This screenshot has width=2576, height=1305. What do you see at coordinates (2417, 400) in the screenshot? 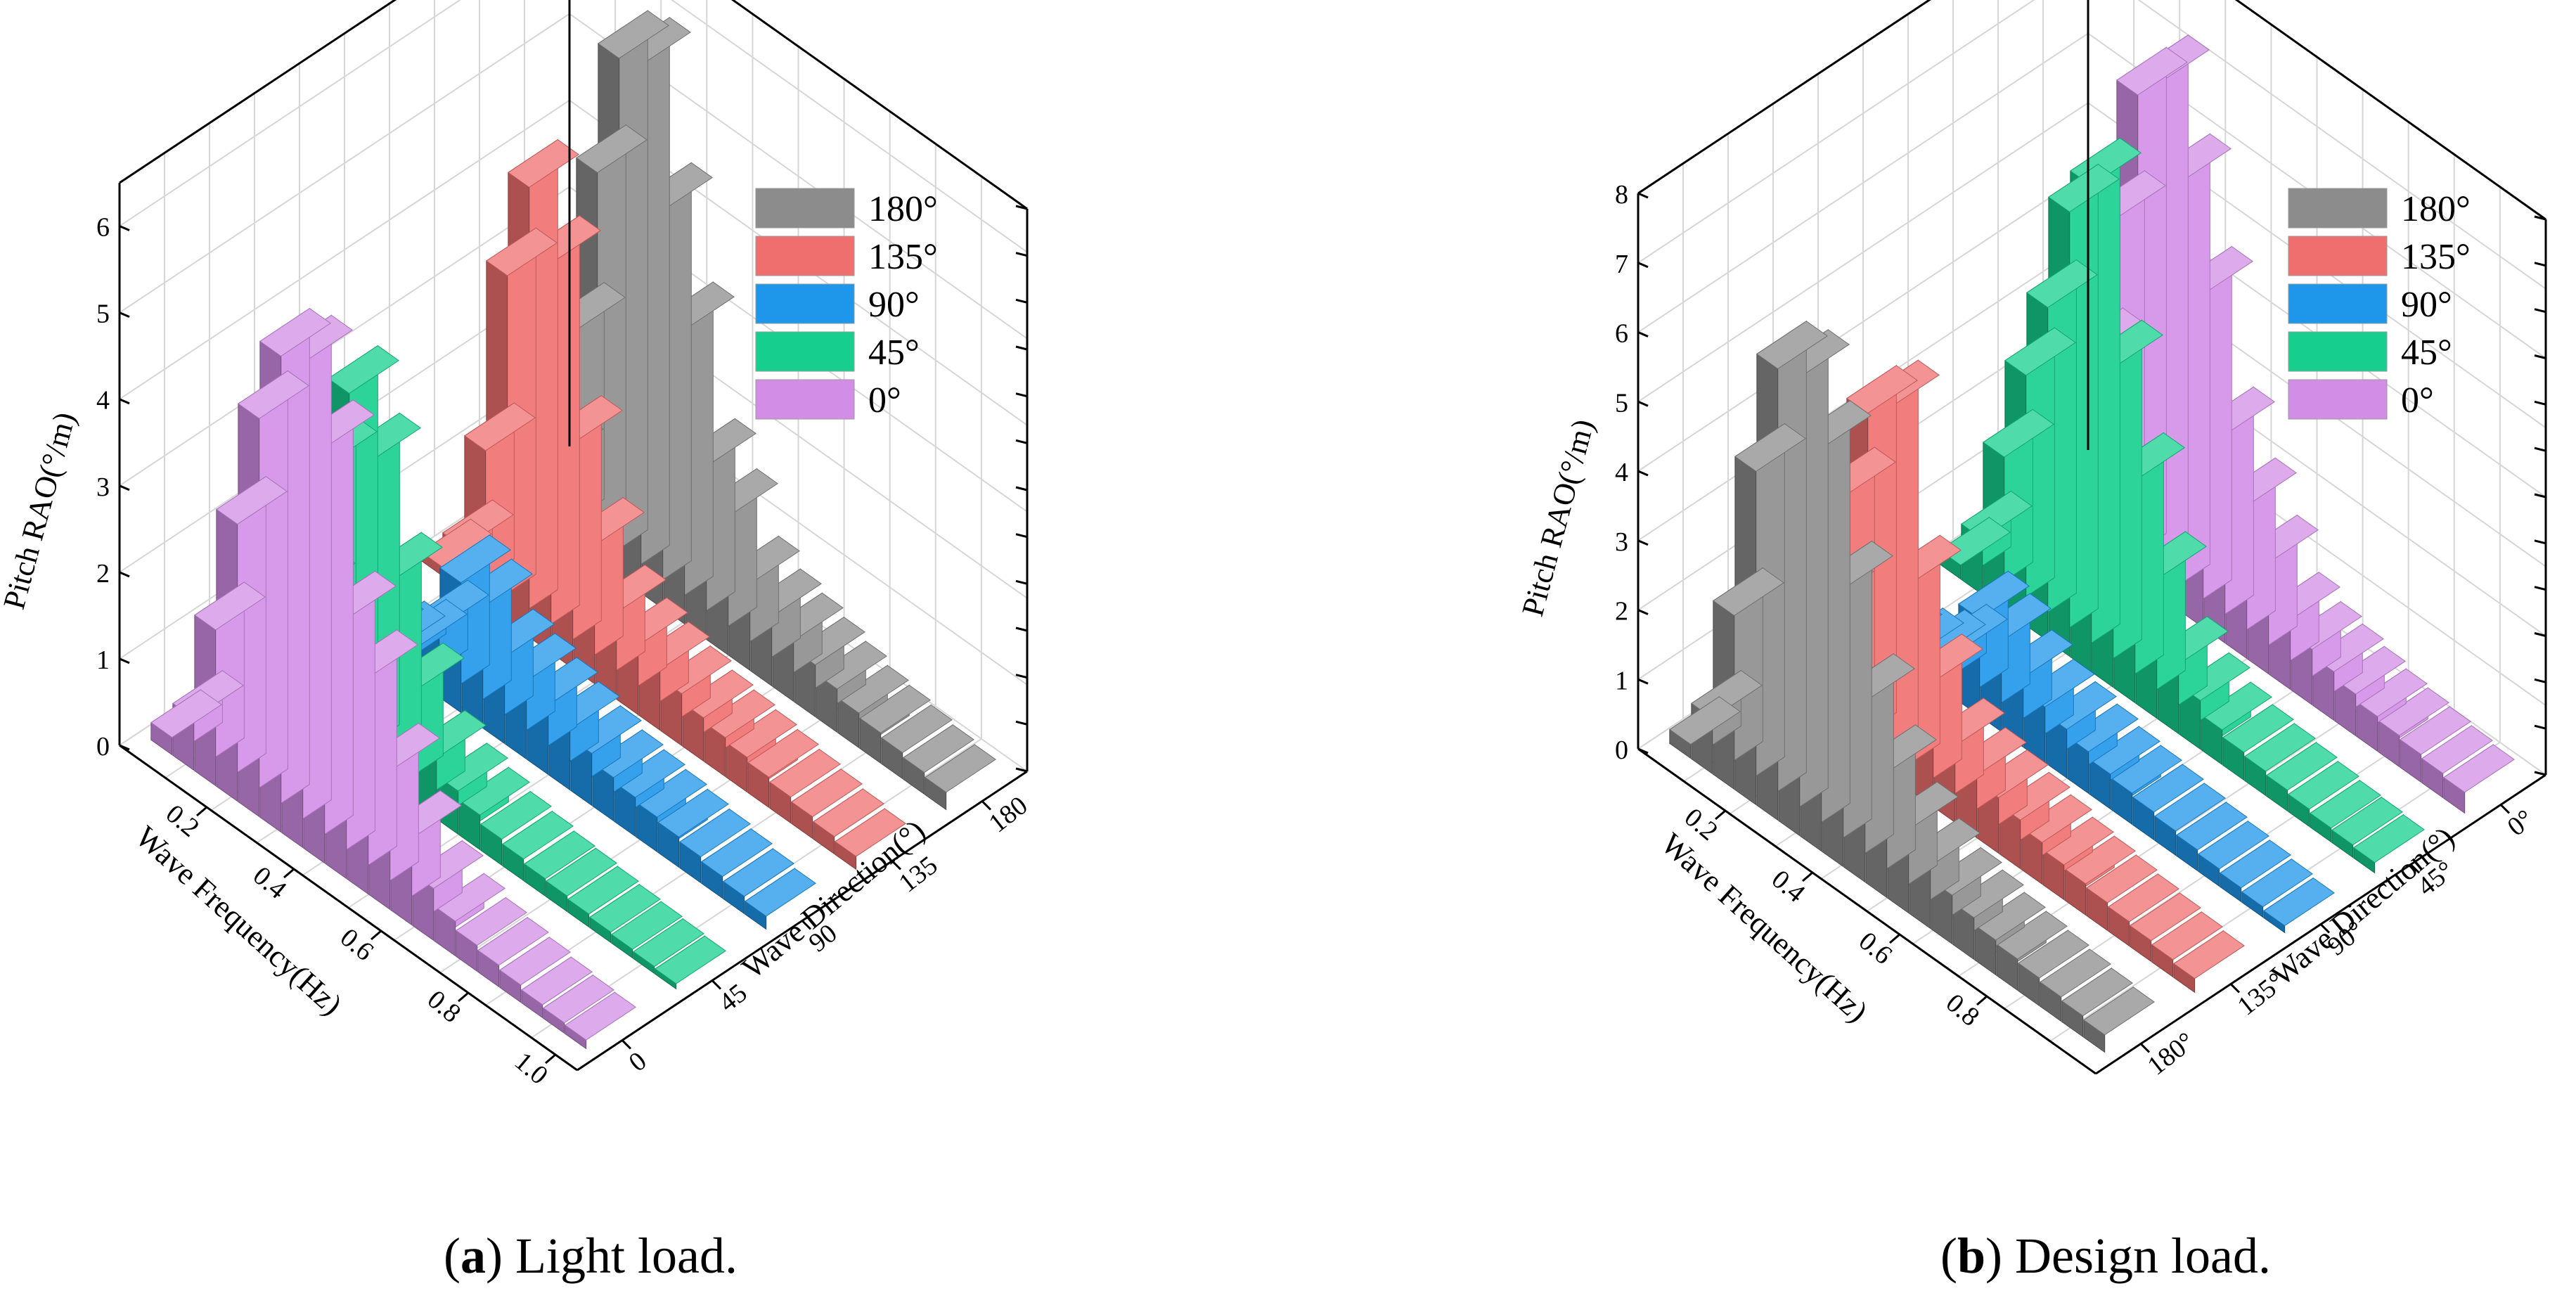
I see `legend-label: 0°` at bounding box center [2417, 400].